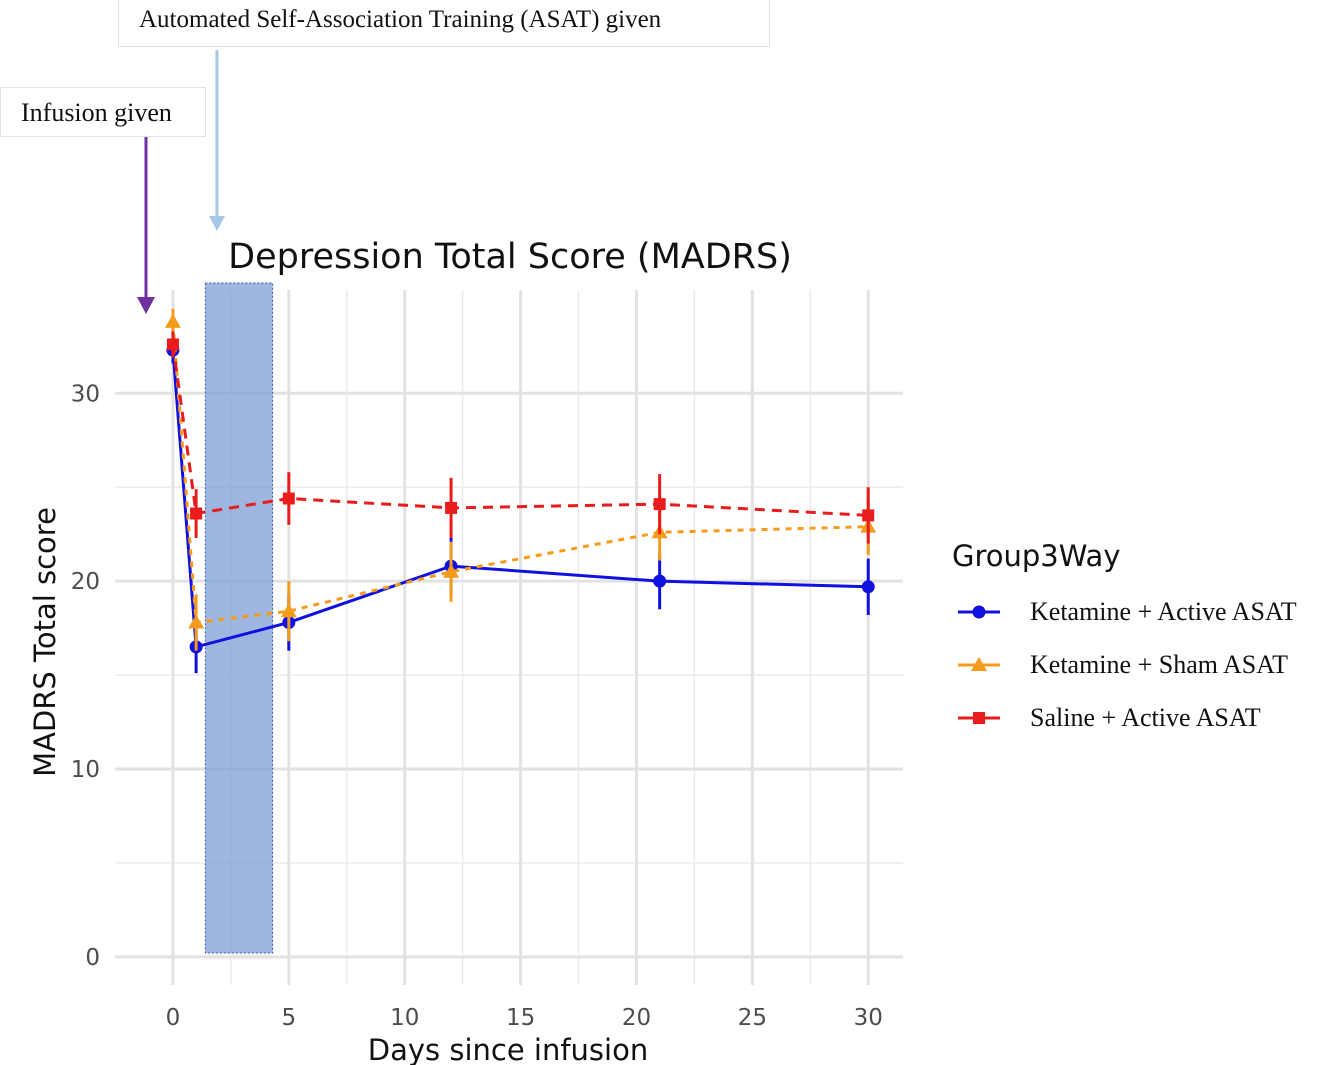 The height and width of the screenshot is (1065, 1320). Describe the element at coordinates (45, 642) in the screenshot. I see `y-axis-label: MADRS Total score` at that location.